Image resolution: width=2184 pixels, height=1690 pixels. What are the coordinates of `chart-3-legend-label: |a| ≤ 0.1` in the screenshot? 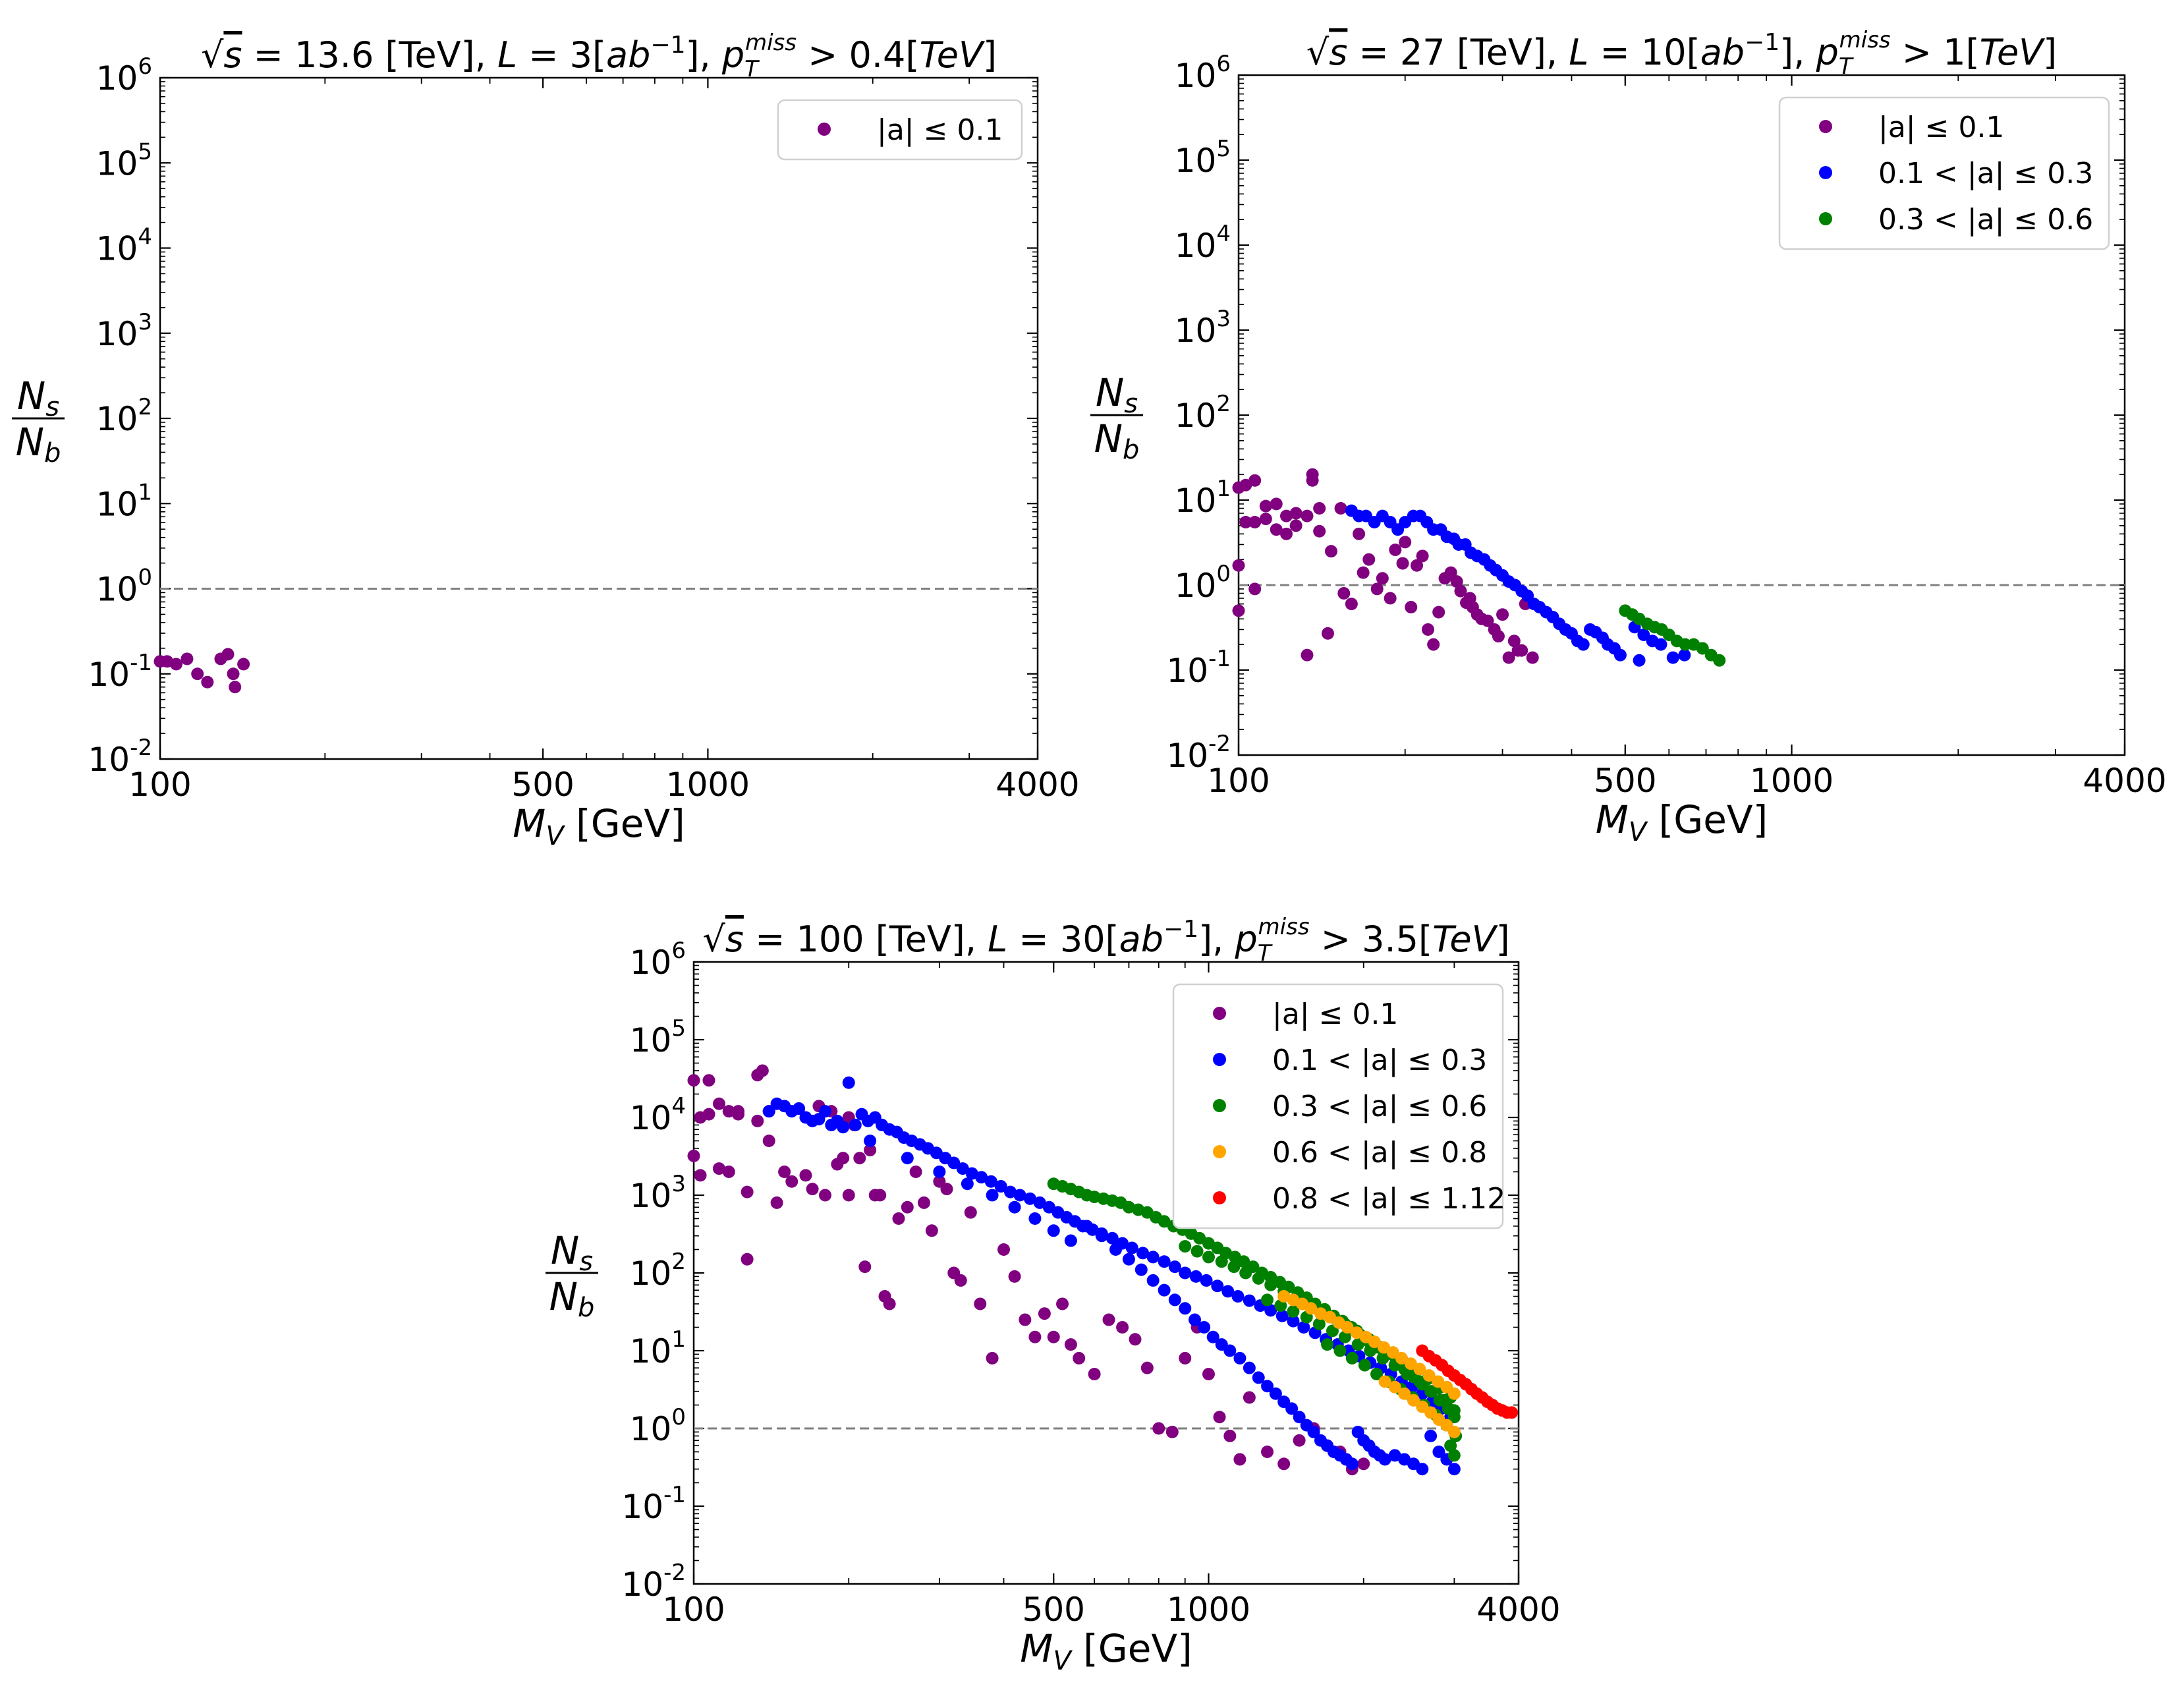 It's located at (1335, 1014).